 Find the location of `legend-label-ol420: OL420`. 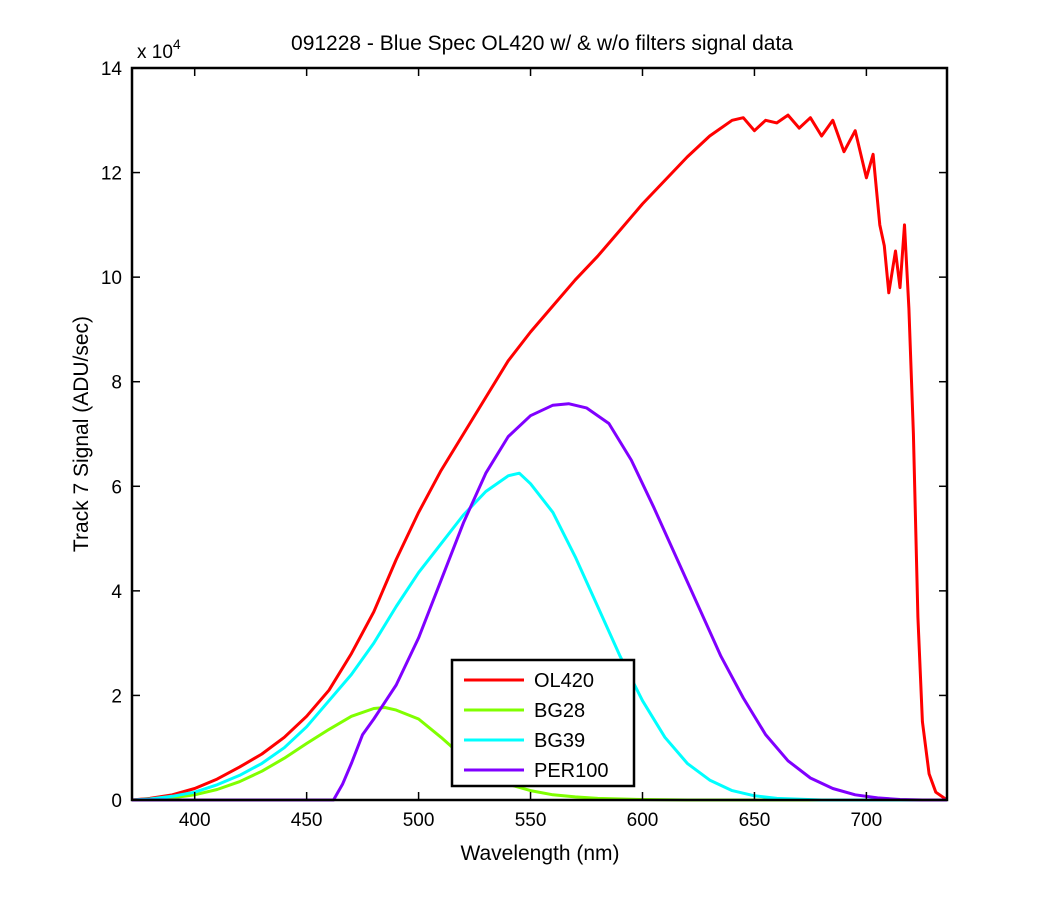

legend-label-ol420: OL420 is located at coordinates (564, 681).